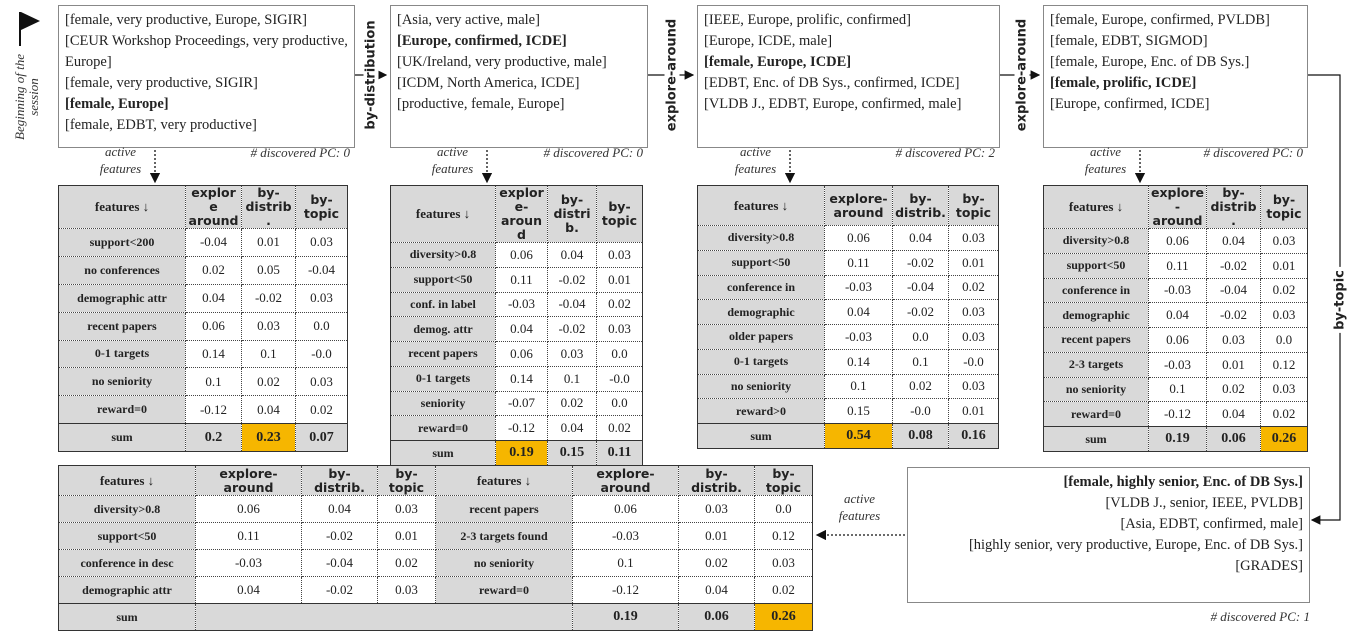 The width and height of the screenshot is (1348, 633). Describe the element at coordinates (572, 304) in the screenshot. I see `value-cell: -0.04` at that location.